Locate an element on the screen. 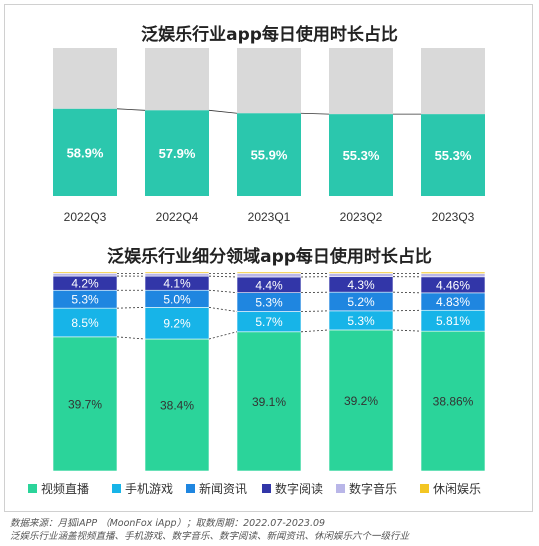 This screenshot has height=546, width=539. segment-data-label: 5.0% is located at coordinates (177, 299).